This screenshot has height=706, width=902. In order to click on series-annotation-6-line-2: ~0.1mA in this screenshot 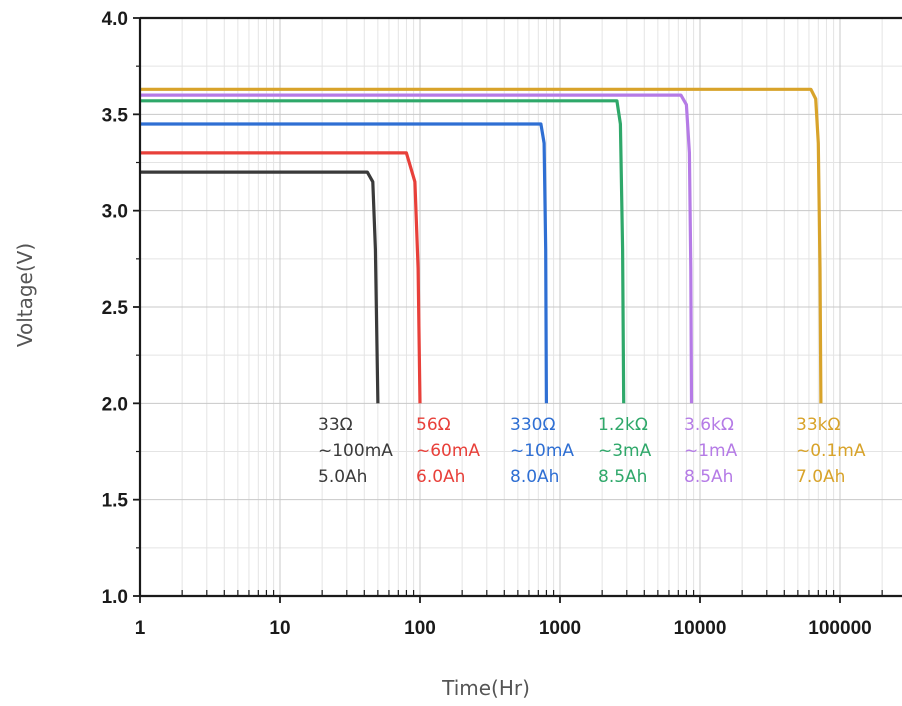, I will do `click(831, 451)`.